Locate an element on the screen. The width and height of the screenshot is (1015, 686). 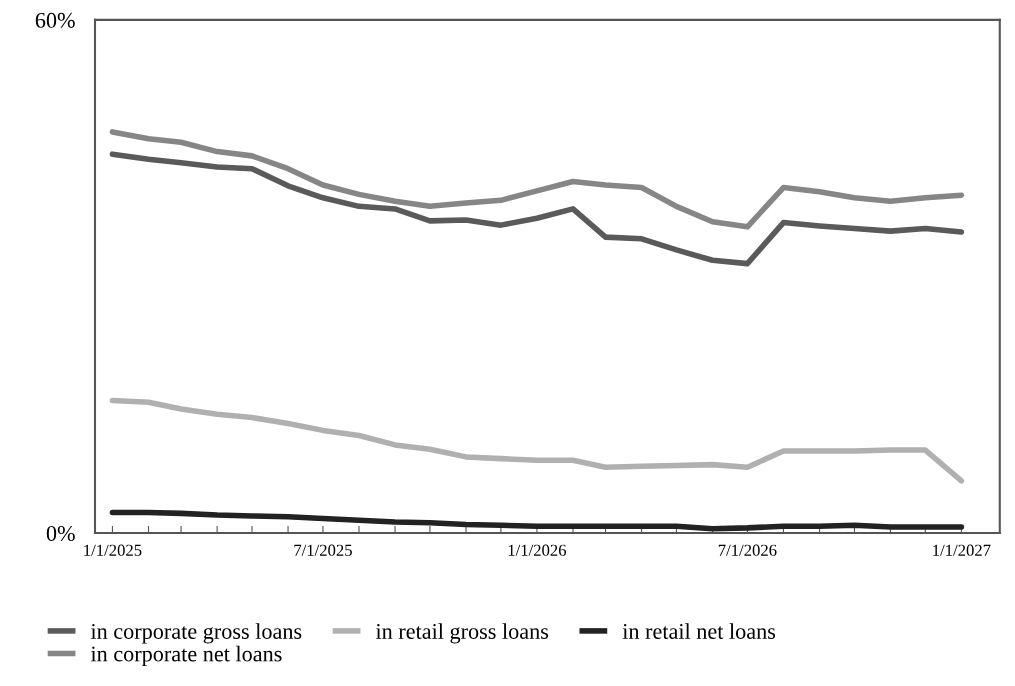
legend-label: in retail net loans is located at coordinates (699, 631).